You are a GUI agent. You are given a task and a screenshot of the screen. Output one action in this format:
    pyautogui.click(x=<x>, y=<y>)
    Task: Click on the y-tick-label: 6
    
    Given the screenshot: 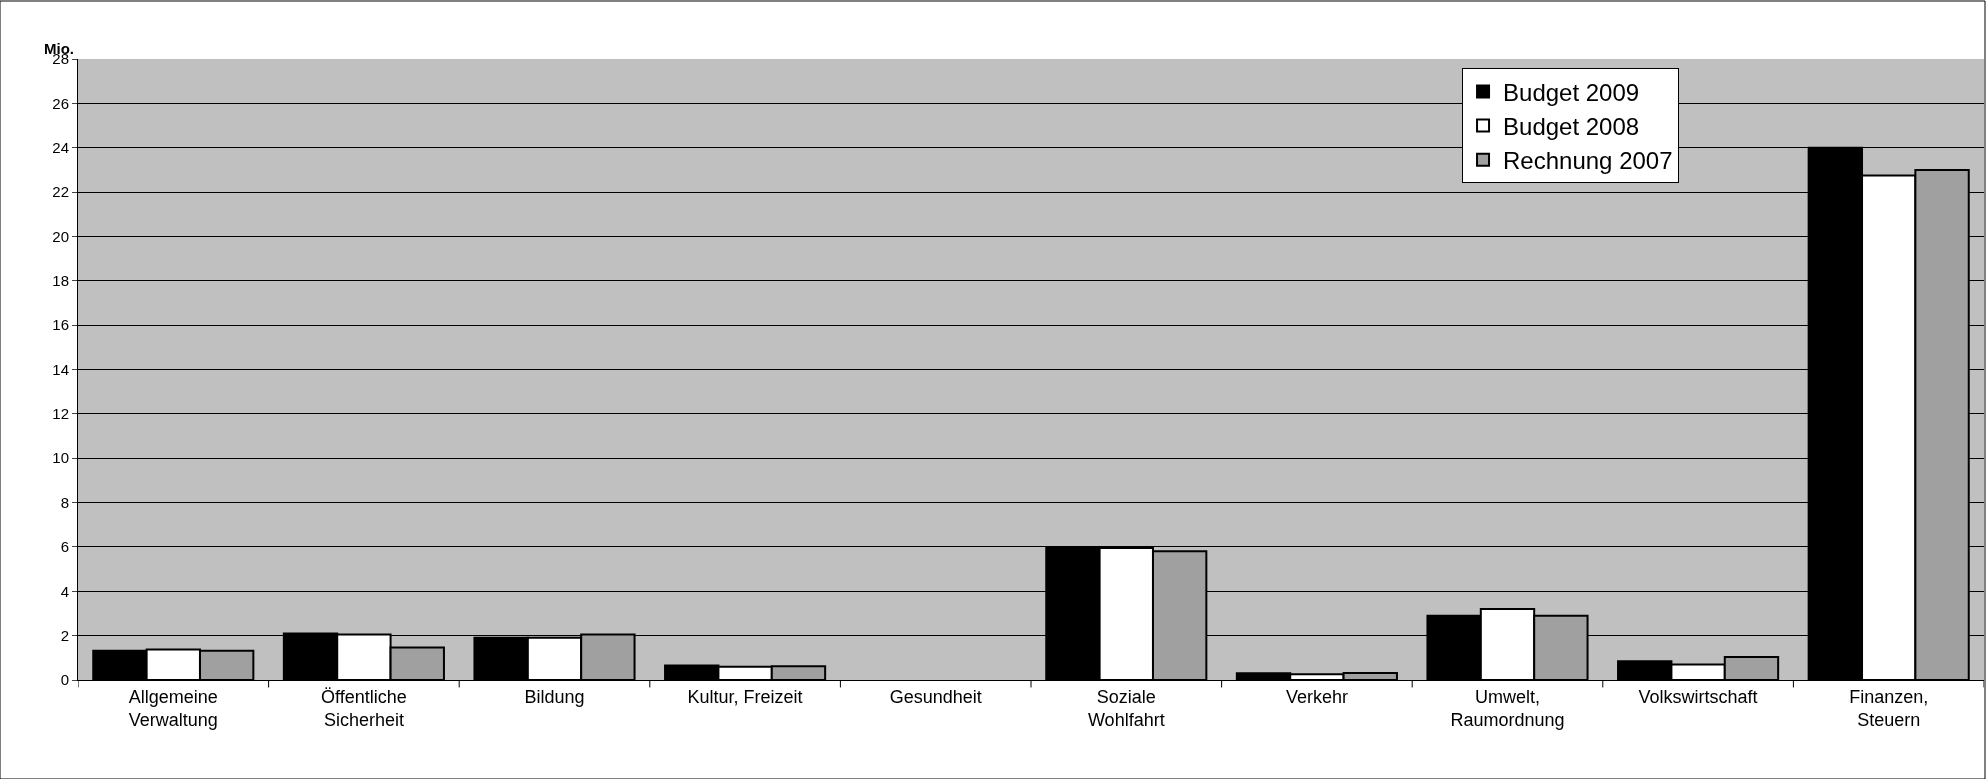 What is the action you would take?
    pyautogui.click(x=64, y=547)
    